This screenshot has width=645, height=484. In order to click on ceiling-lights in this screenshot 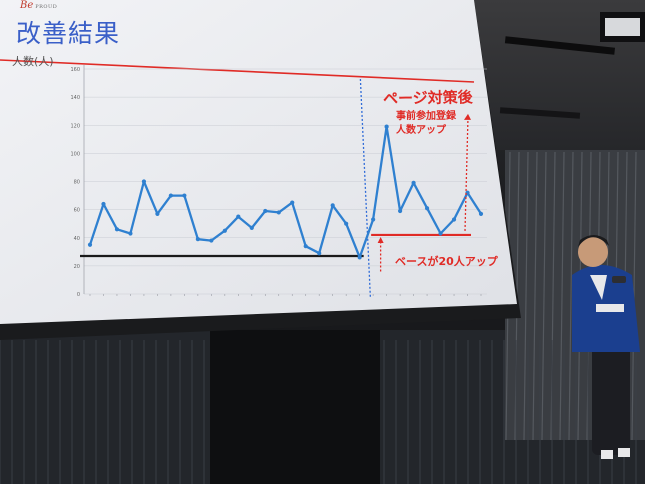, I will do `click(572, 65)`.